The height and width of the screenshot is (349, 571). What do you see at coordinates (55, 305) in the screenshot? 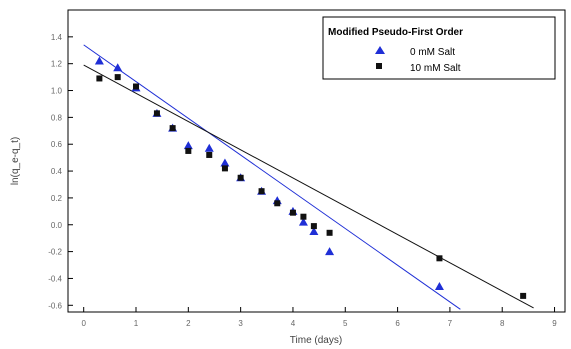
I see `y-tick-label: -0.6` at bounding box center [55, 305].